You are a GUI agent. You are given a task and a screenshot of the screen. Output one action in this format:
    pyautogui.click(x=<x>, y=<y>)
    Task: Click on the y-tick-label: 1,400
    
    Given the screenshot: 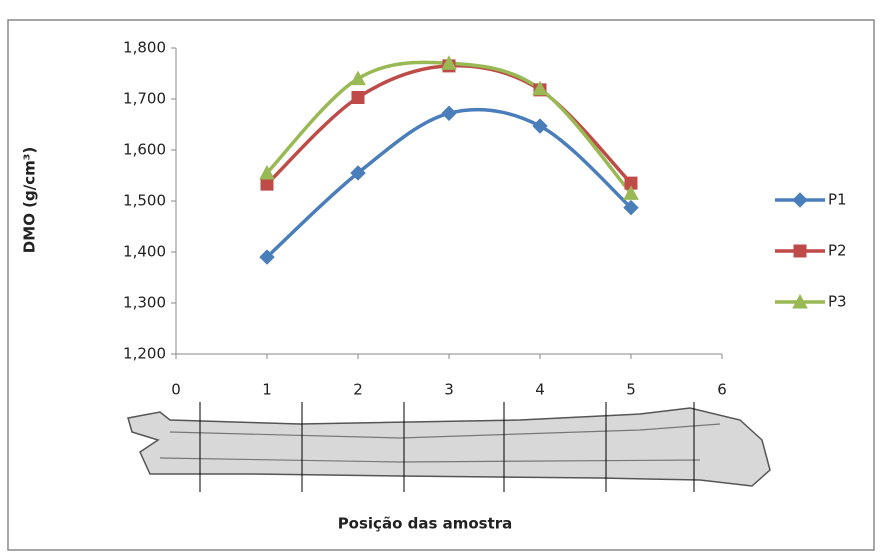 What is the action you would take?
    pyautogui.click(x=144, y=252)
    